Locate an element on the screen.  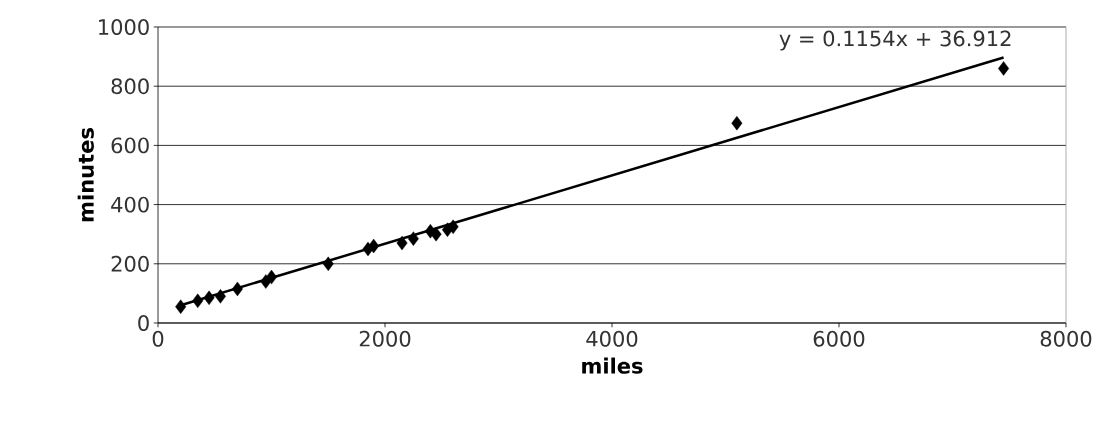
y-tick-label: 600 is located at coordinates (130, 145).